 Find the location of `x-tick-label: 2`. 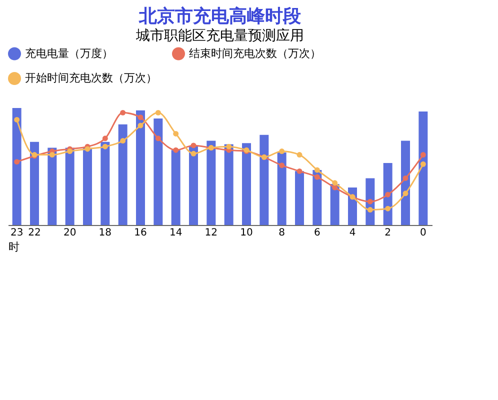

x-tick-label: 2 is located at coordinates (388, 233).